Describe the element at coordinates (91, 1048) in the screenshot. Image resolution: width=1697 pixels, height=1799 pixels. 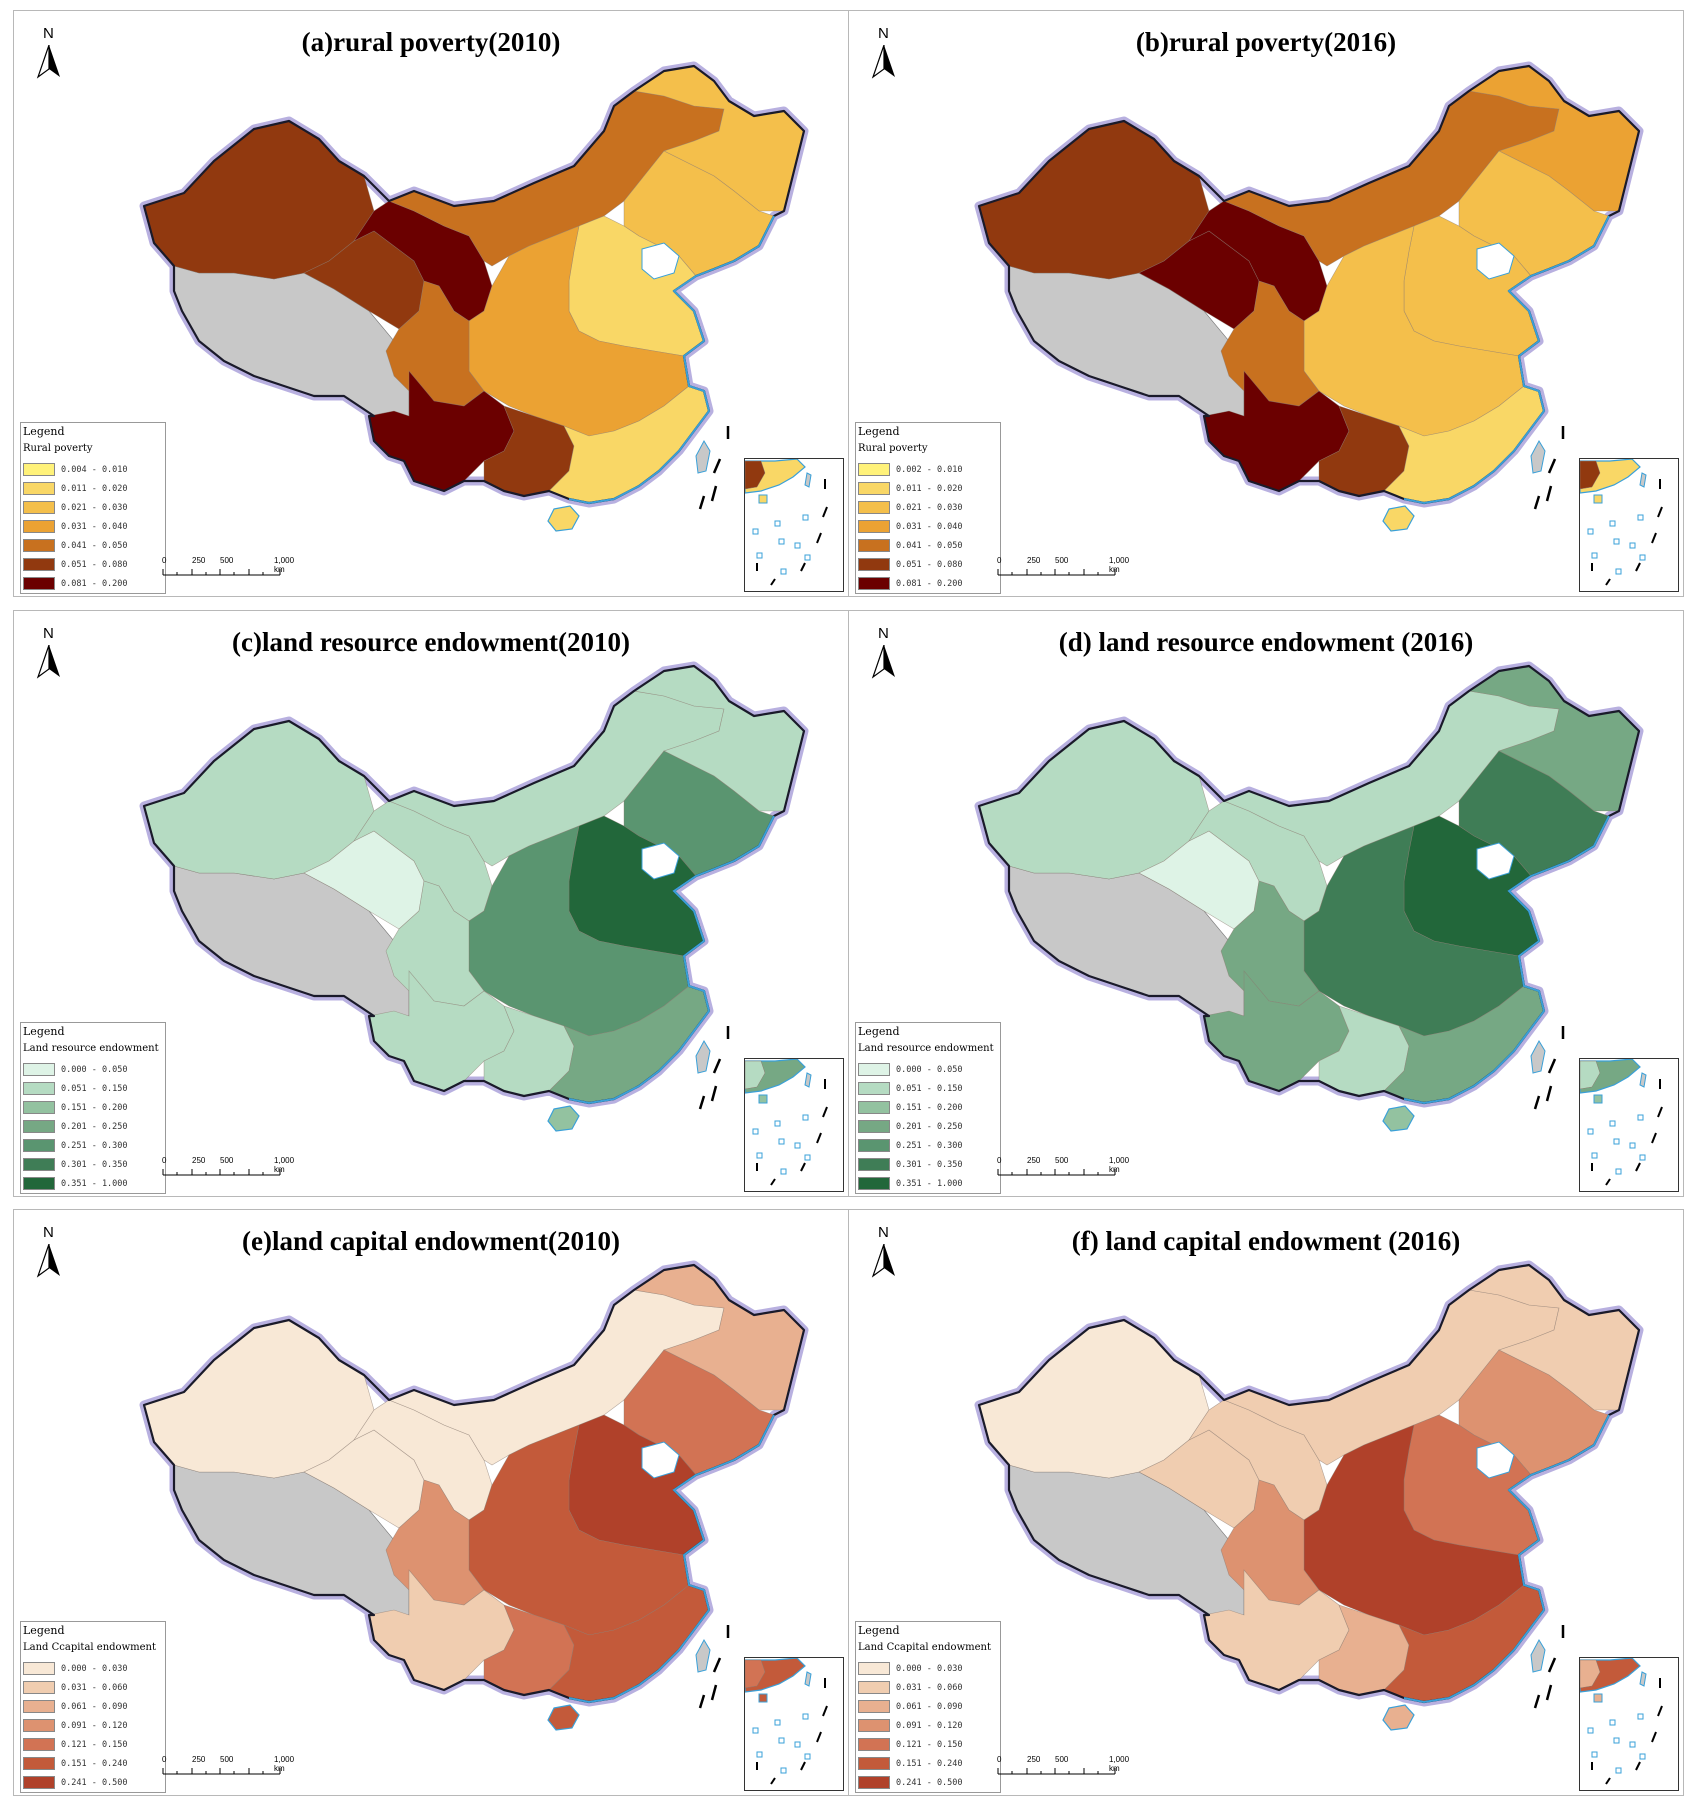
I see `legend-variable-name: Land resource endowment` at that location.